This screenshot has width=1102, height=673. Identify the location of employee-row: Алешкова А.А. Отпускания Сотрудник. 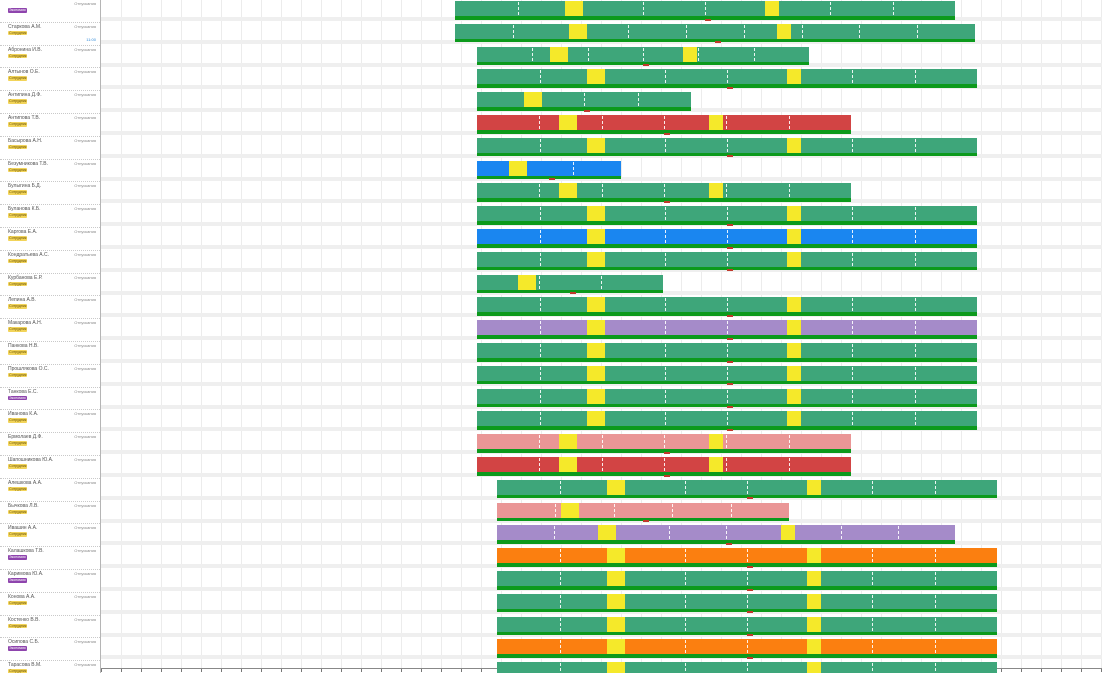
(50, 490).